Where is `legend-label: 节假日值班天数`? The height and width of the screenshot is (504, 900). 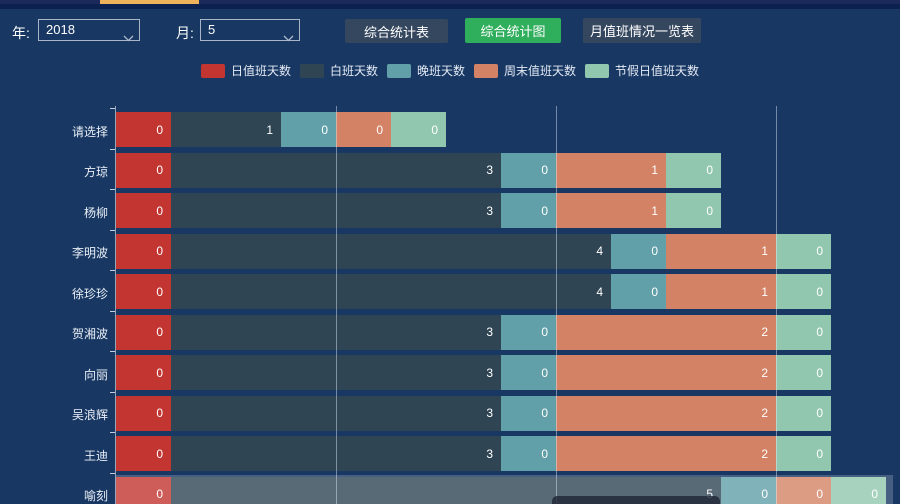
legend-label: 节假日值班天数 is located at coordinates (657, 71).